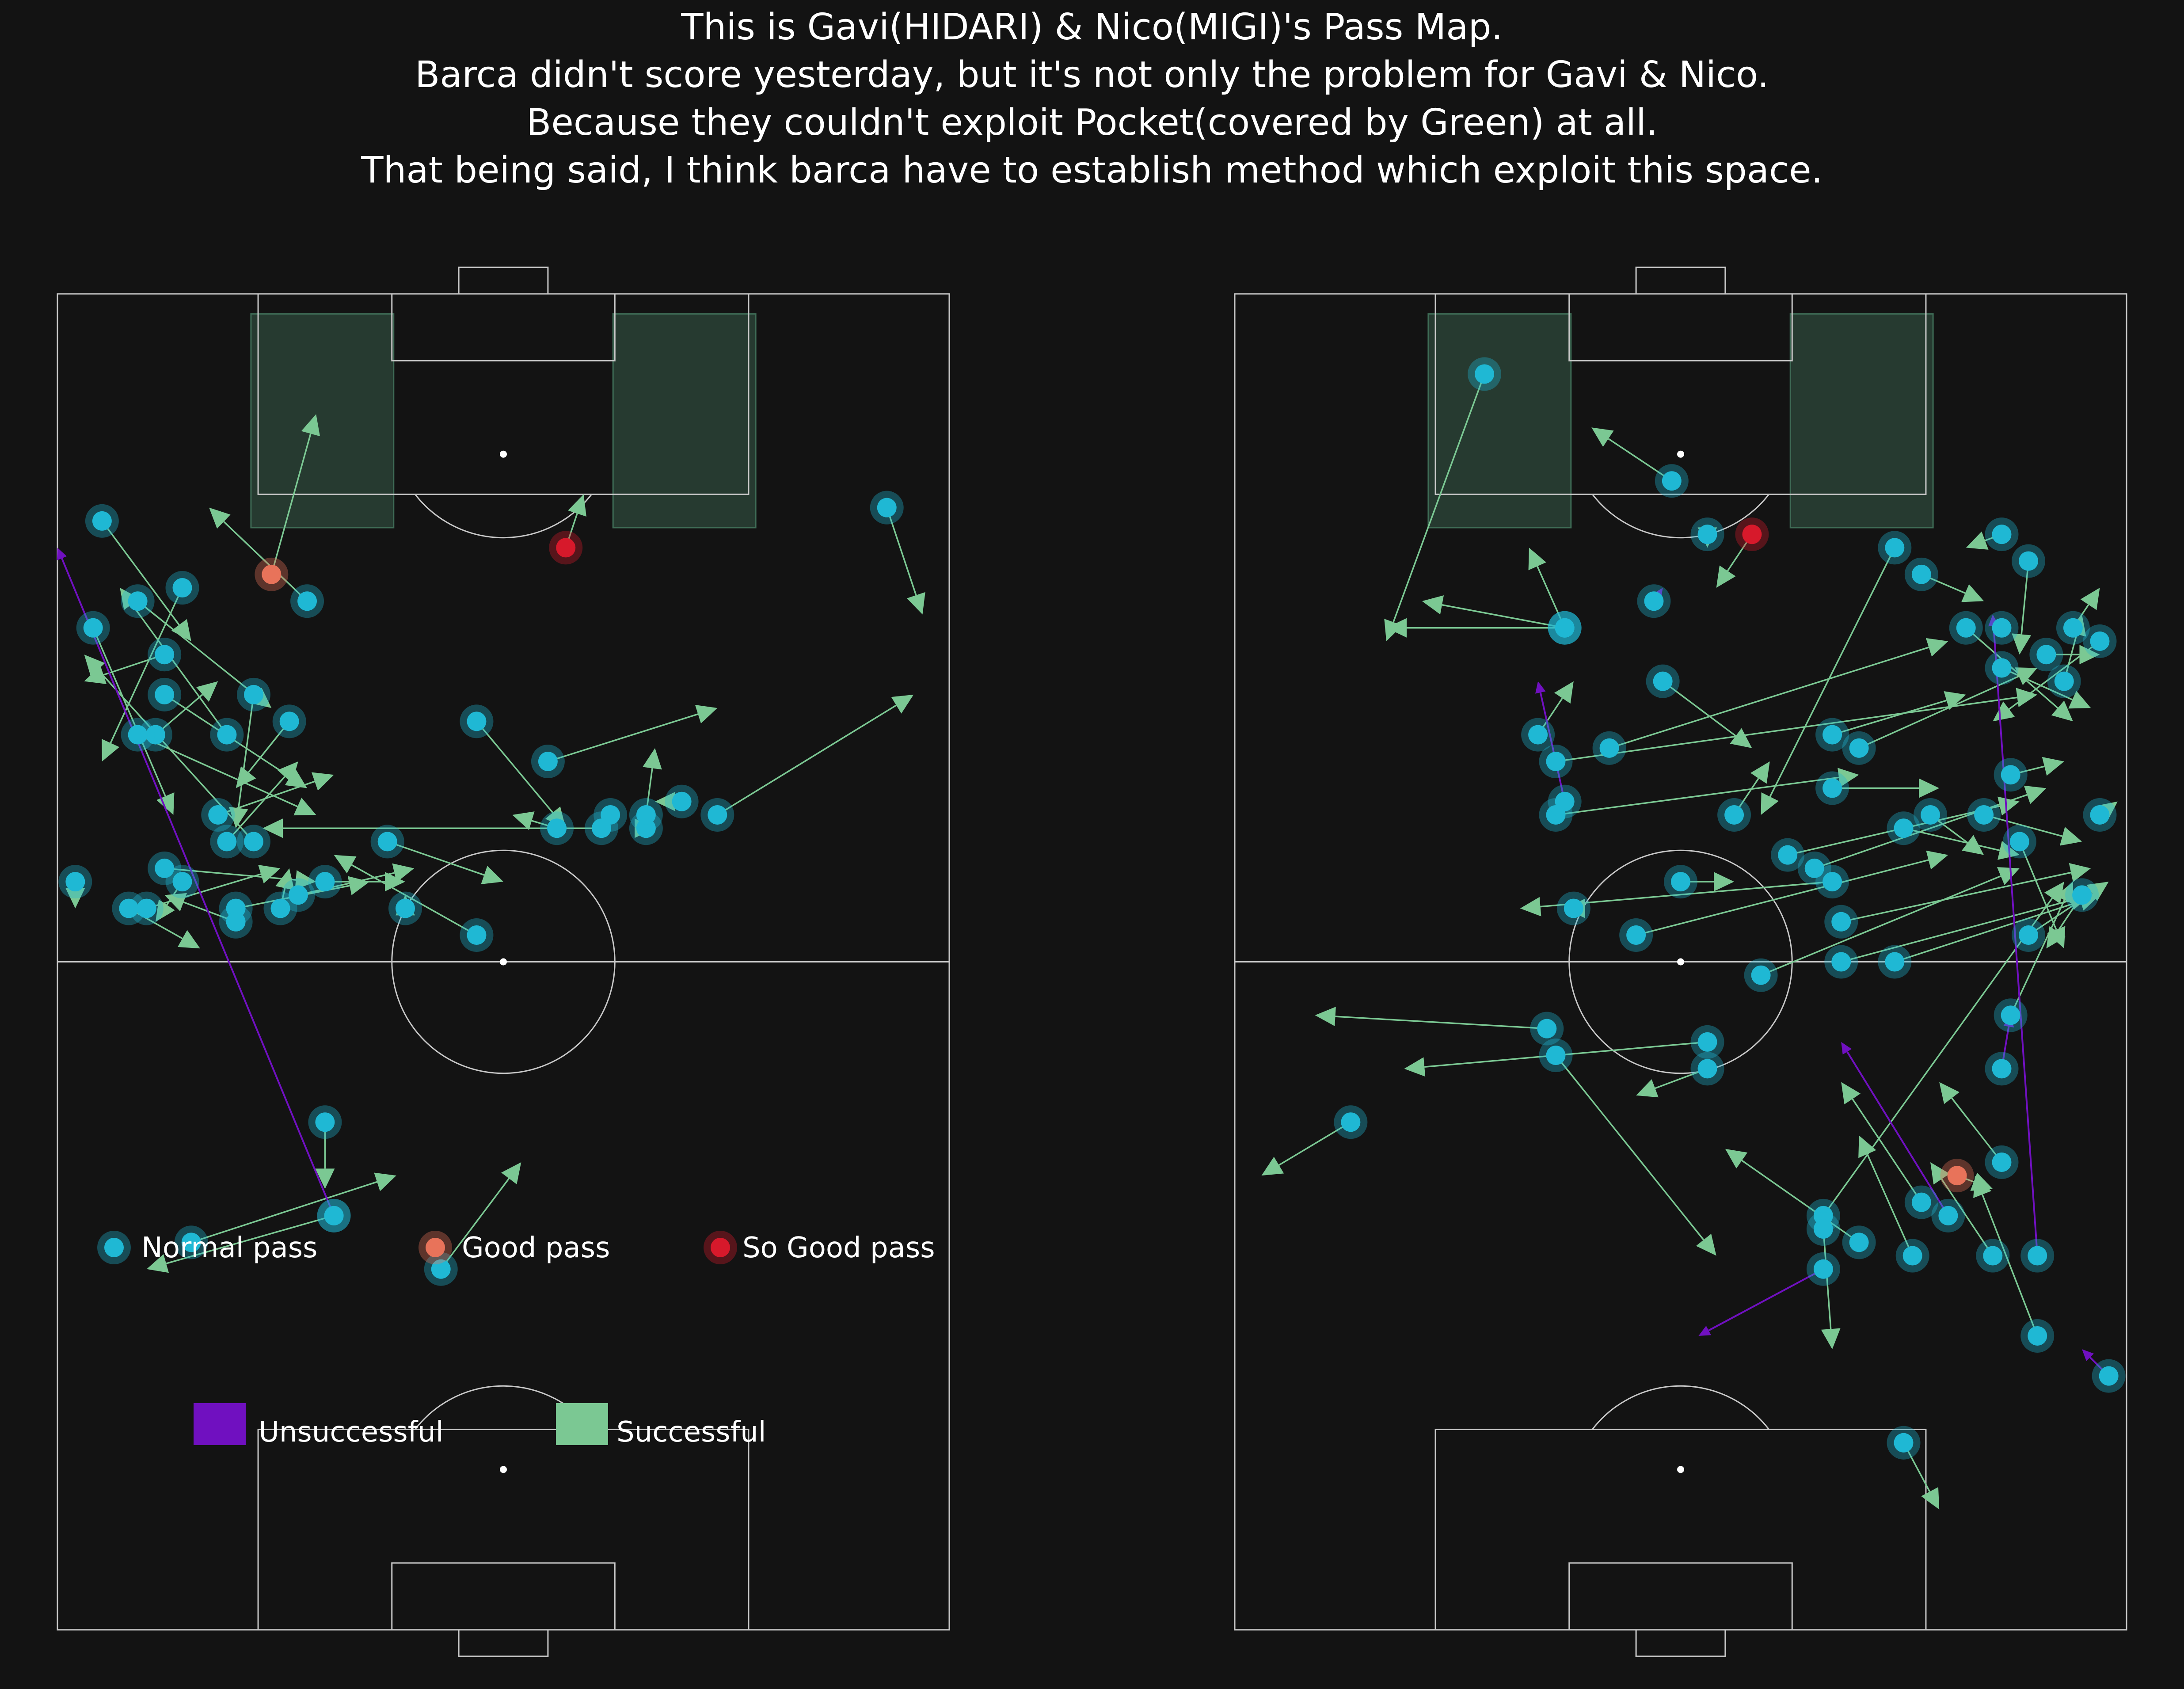 The height and width of the screenshot is (1689, 2184). I want to click on legend-so-good-marker, so click(720, 1247).